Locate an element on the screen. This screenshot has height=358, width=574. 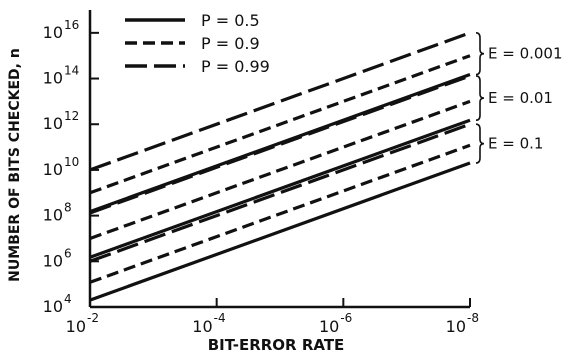
group-label: E = 0.001 is located at coordinates (525, 54).